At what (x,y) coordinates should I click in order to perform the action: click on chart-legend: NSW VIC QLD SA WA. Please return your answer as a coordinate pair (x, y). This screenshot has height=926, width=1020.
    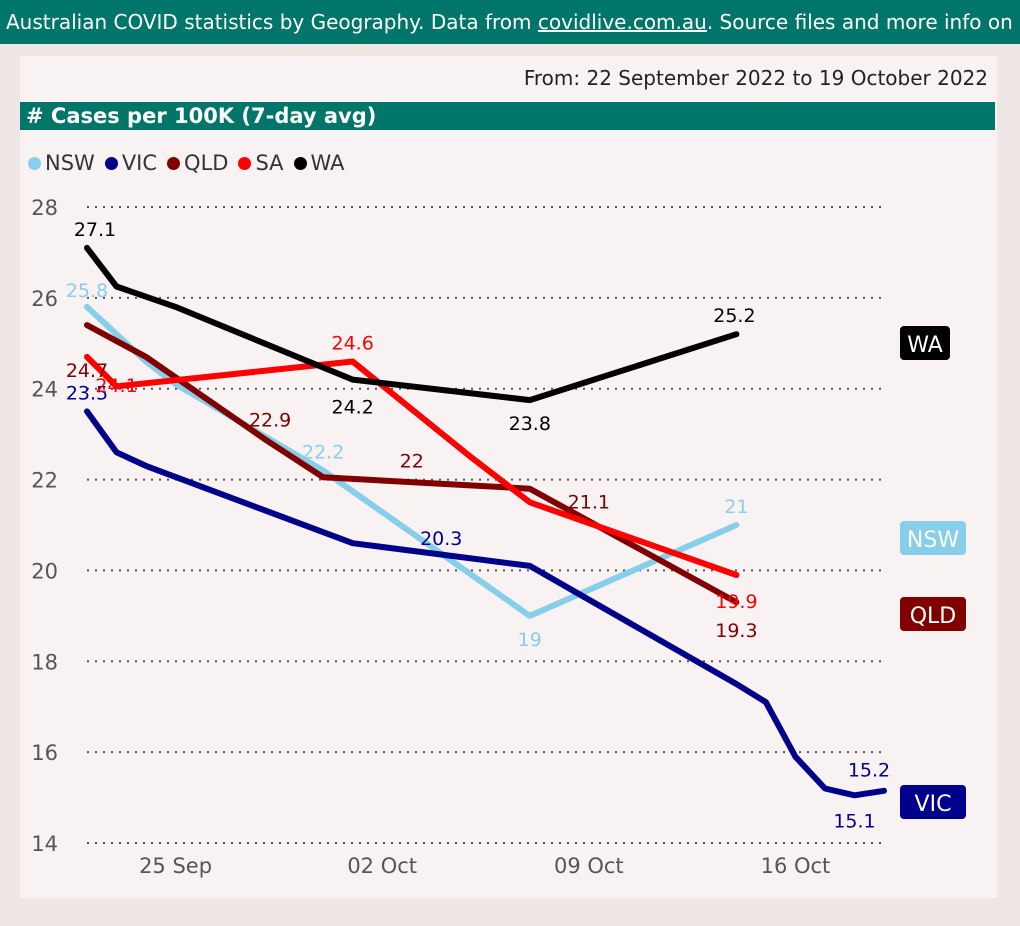
    Looking at the image, I should click on (191, 163).